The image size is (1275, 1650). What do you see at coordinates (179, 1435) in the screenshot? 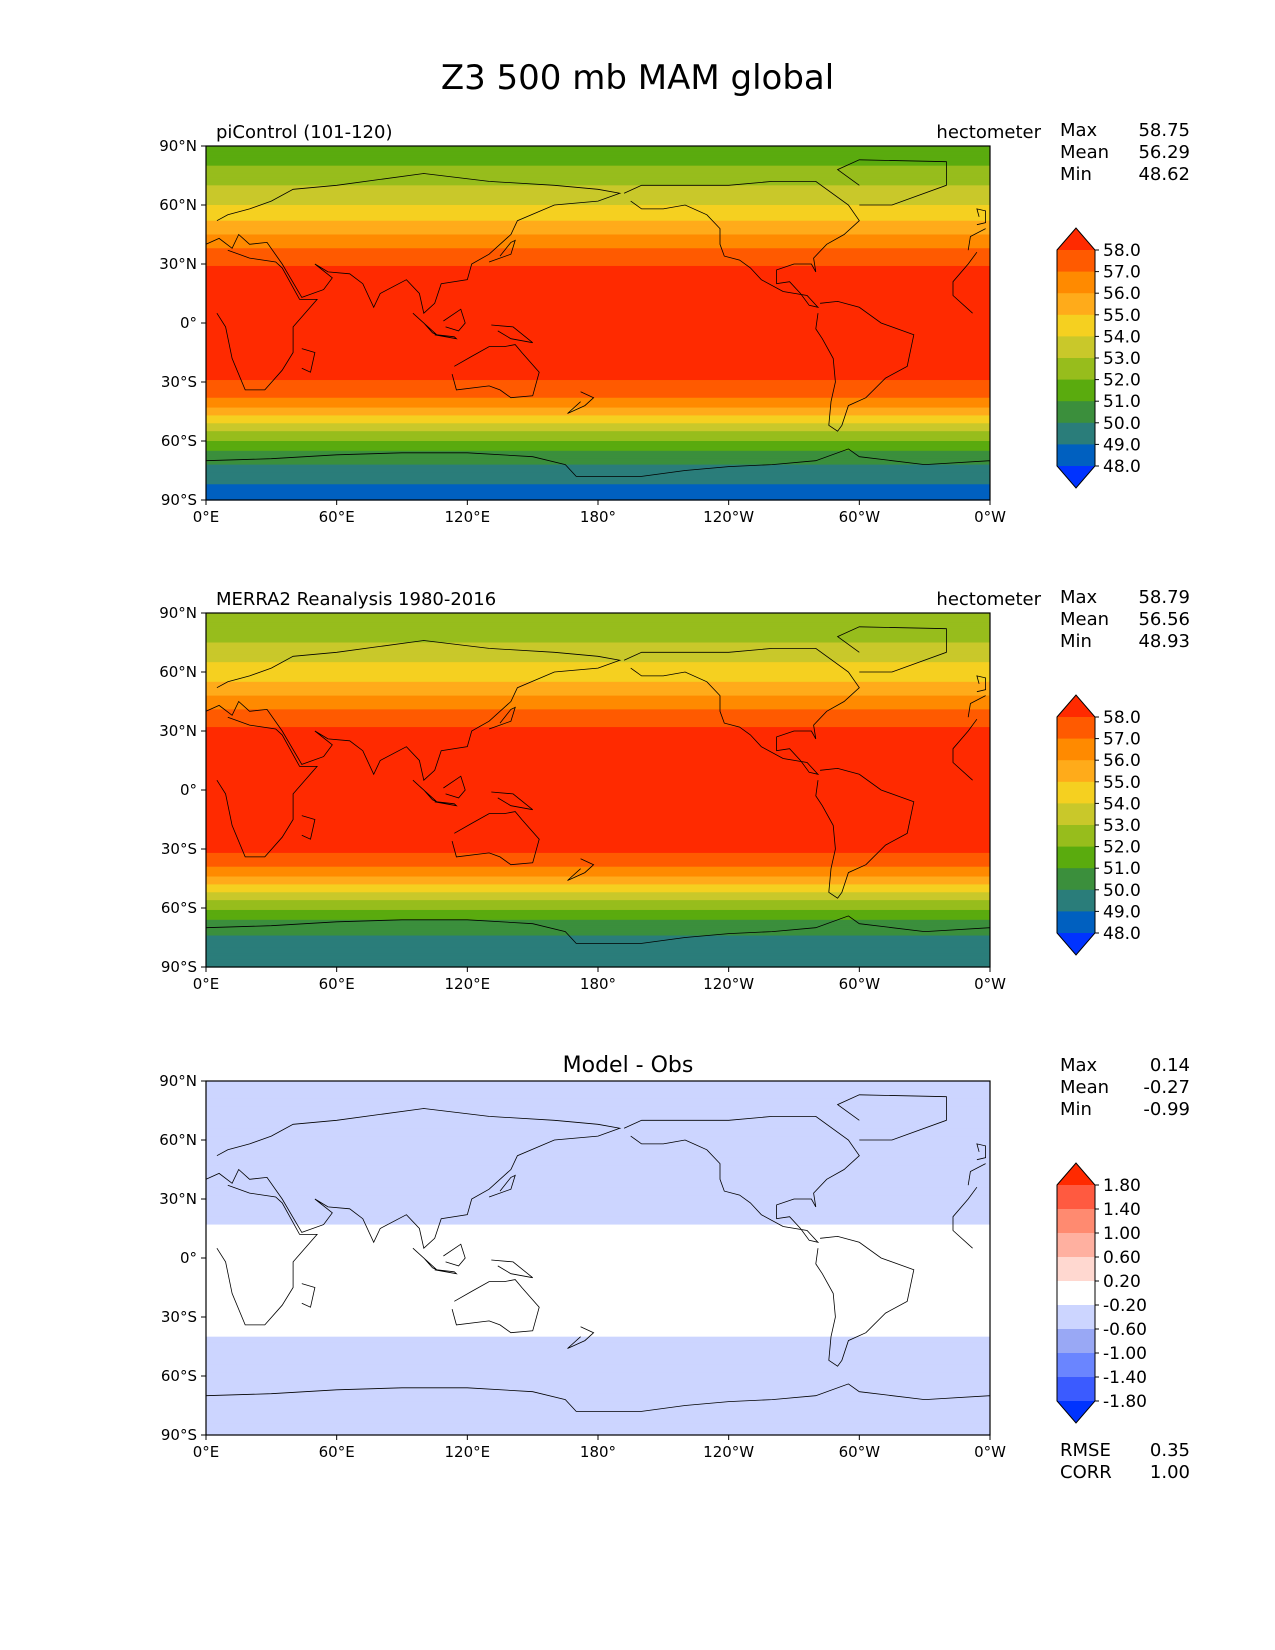
I see `y-tick-label: 90°S` at bounding box center [179, 1435].